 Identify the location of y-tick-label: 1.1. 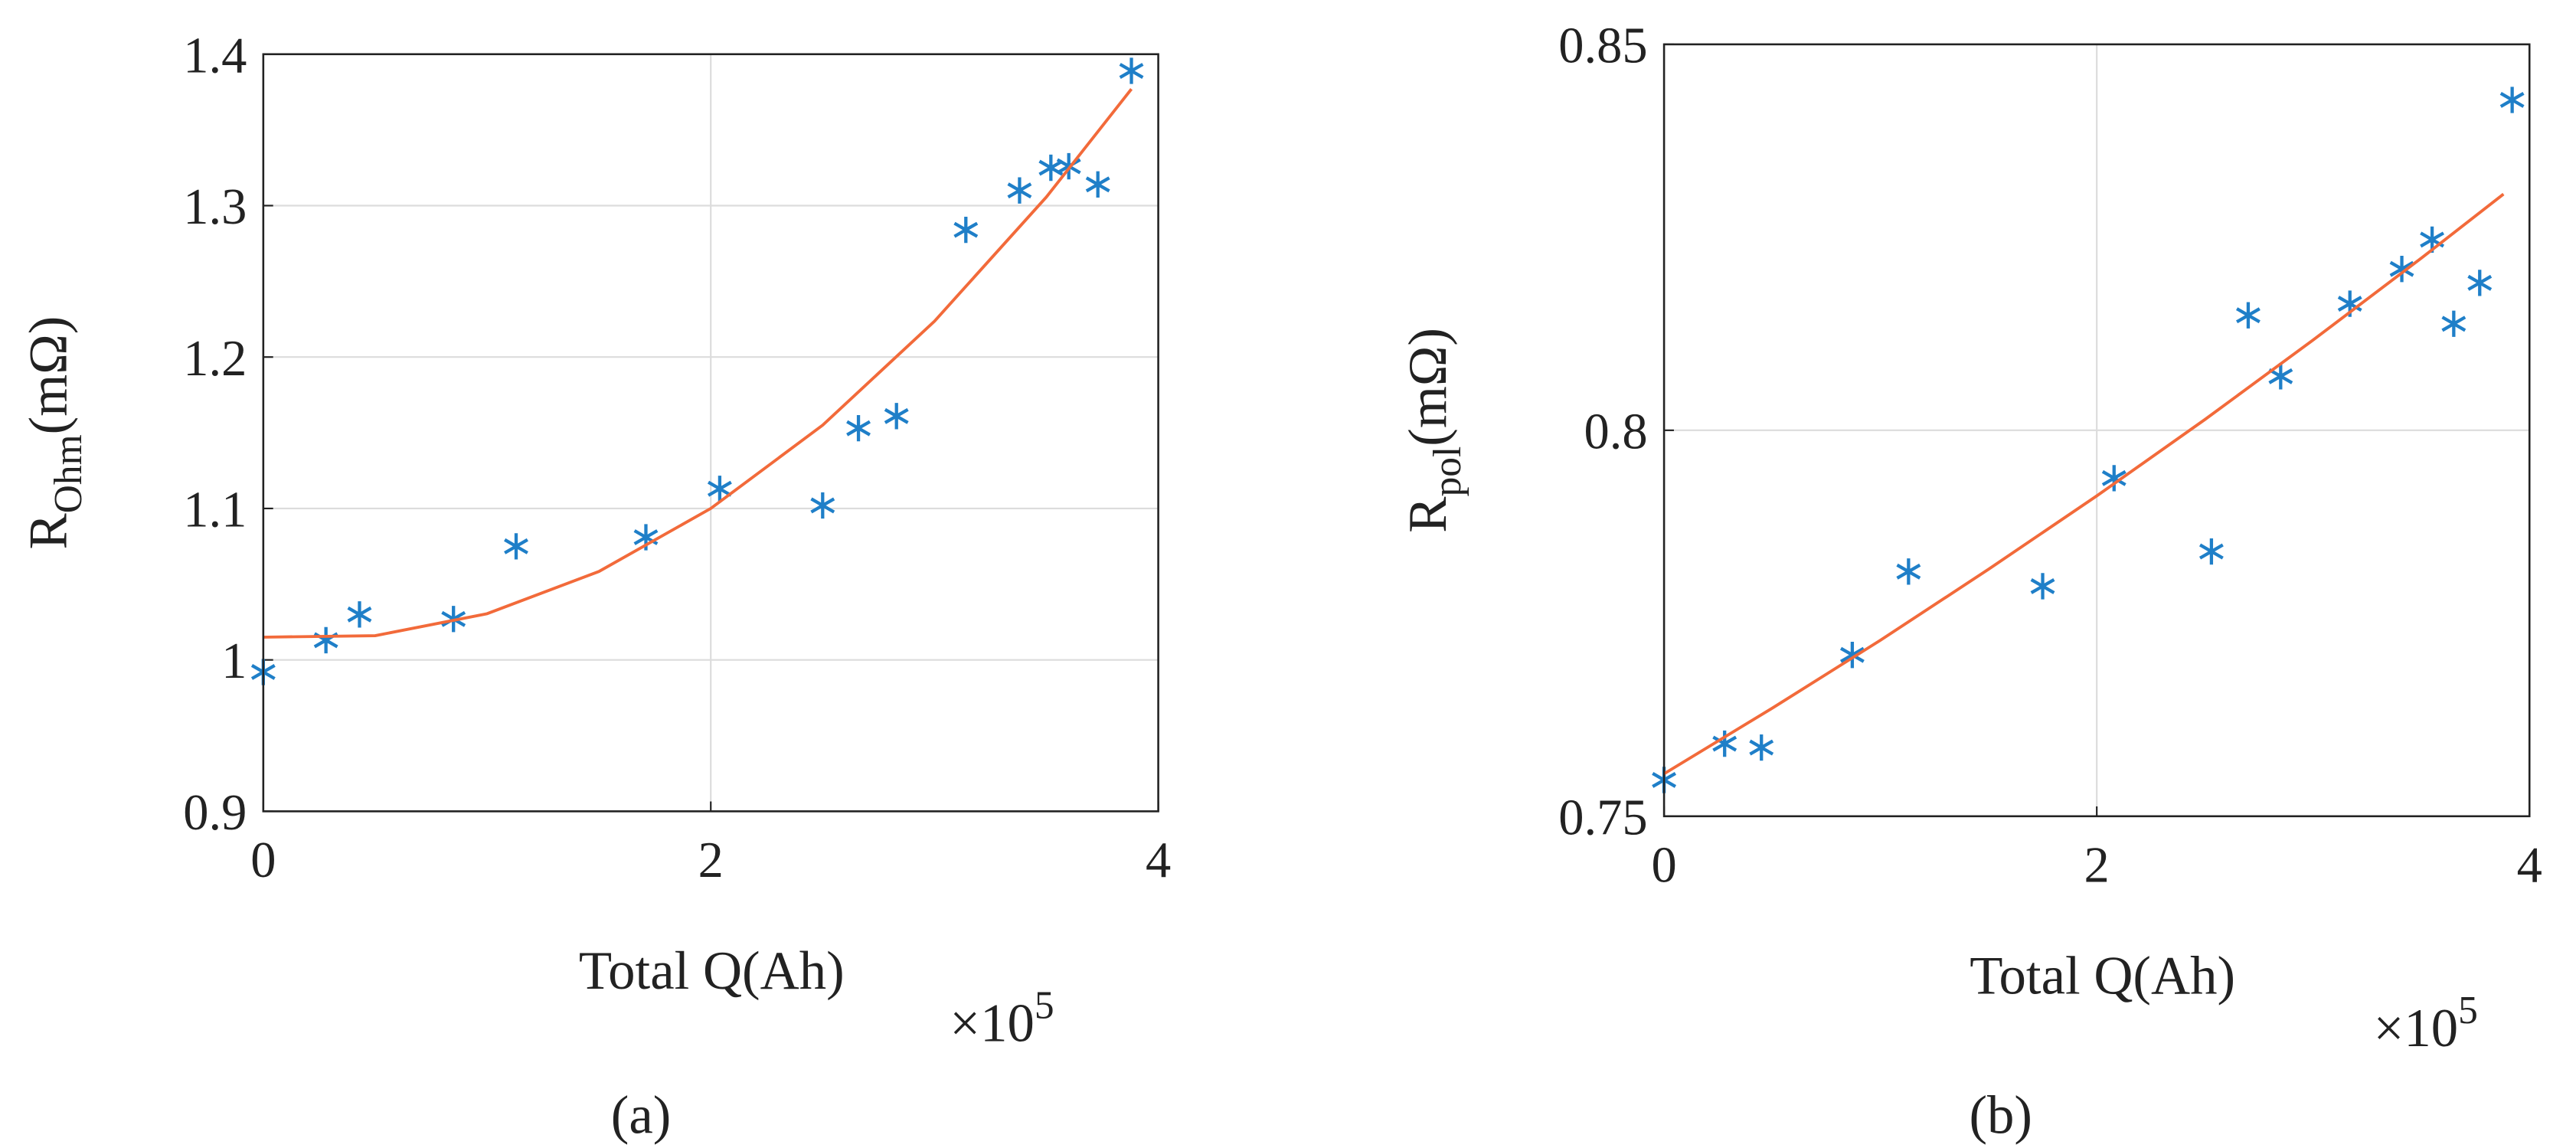
(215, 510).